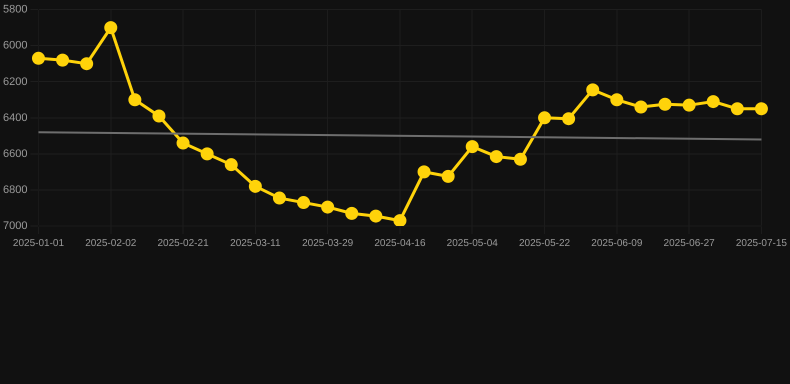  I want to click on y-tick-label: 6000, so click(15, 46).